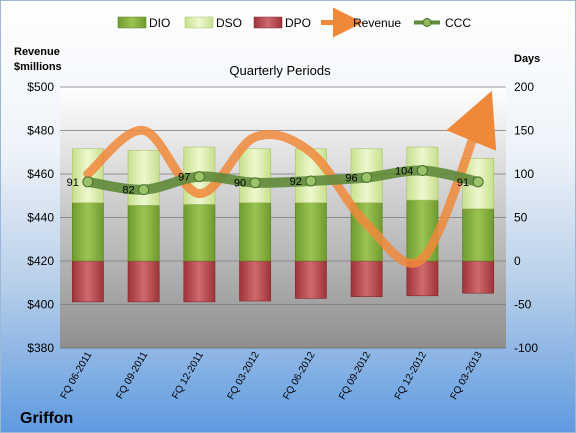  What do you see at coordinates (517, 261) in the screenshot?
I see `right-tick-label: 0` at bounding box center [517, 261].